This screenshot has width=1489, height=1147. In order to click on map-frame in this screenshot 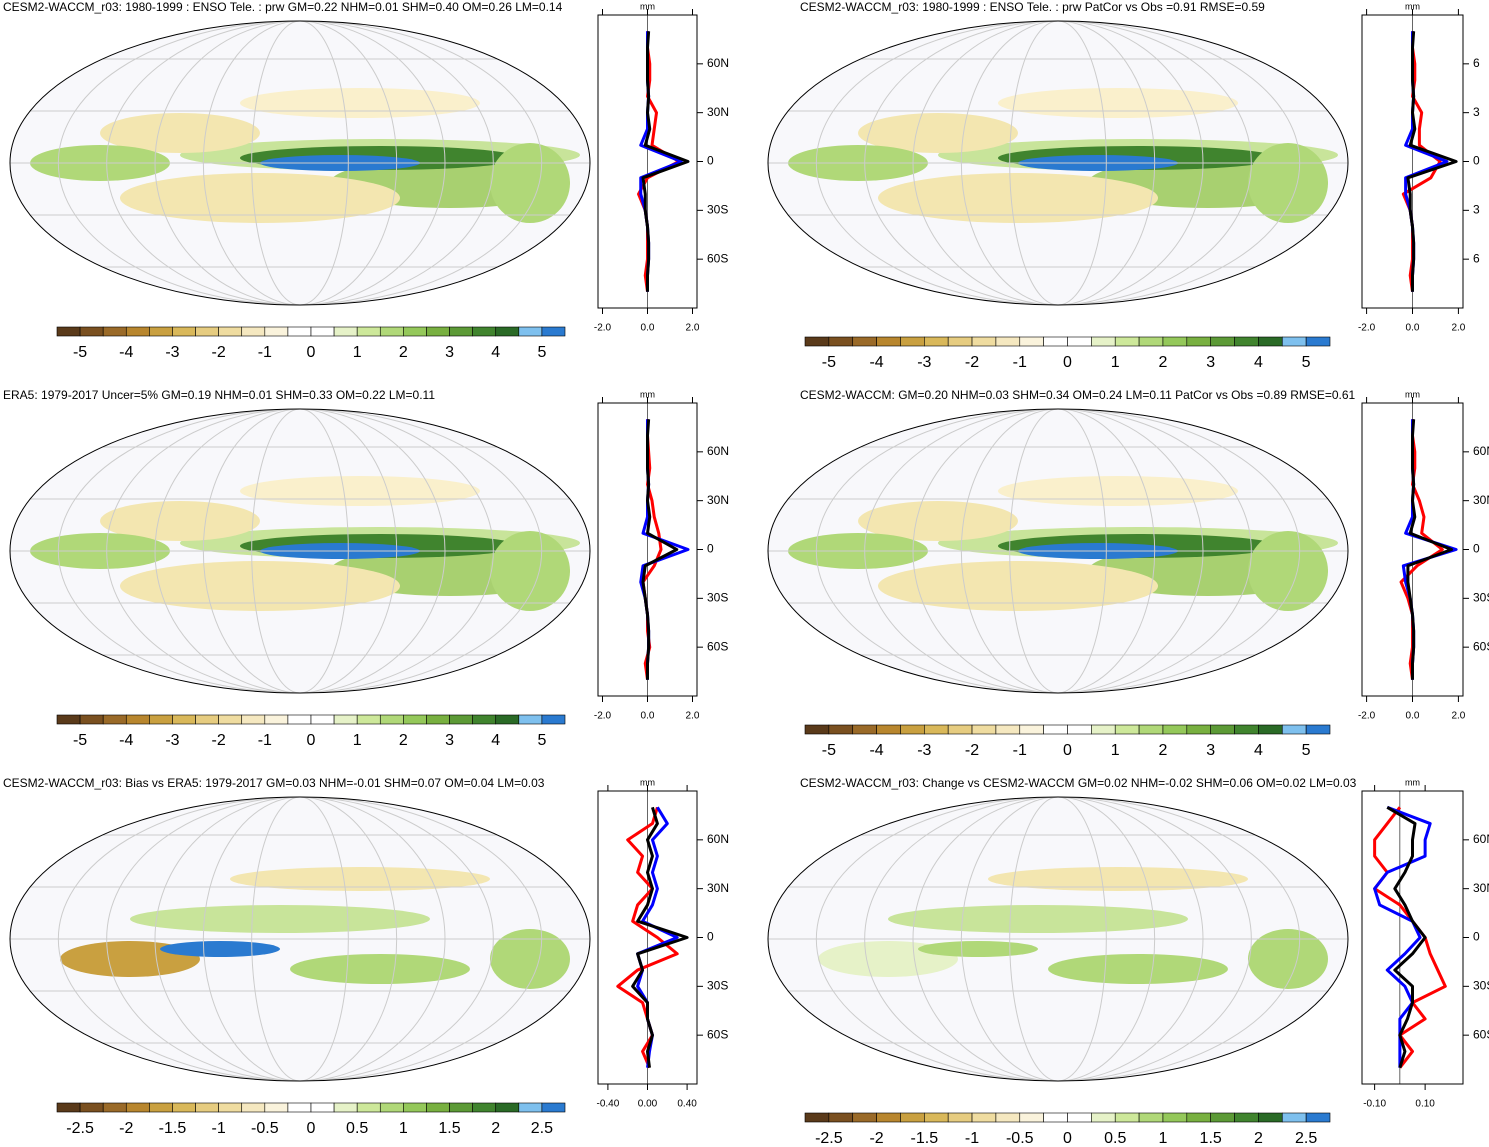, I will do `click(300, 939)`.